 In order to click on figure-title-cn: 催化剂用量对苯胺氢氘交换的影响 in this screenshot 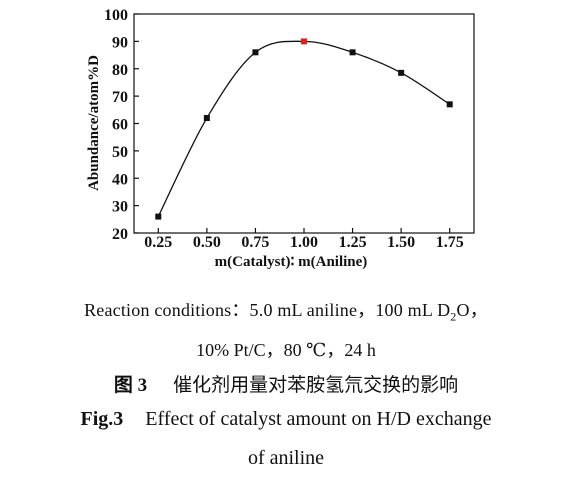, I will do `click(316, 385)`.